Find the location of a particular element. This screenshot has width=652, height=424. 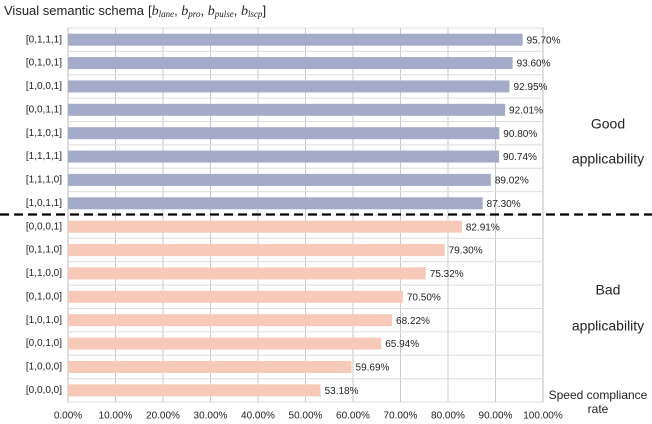

x-tick-label: 30.00% is located at coordinates (211, 416).